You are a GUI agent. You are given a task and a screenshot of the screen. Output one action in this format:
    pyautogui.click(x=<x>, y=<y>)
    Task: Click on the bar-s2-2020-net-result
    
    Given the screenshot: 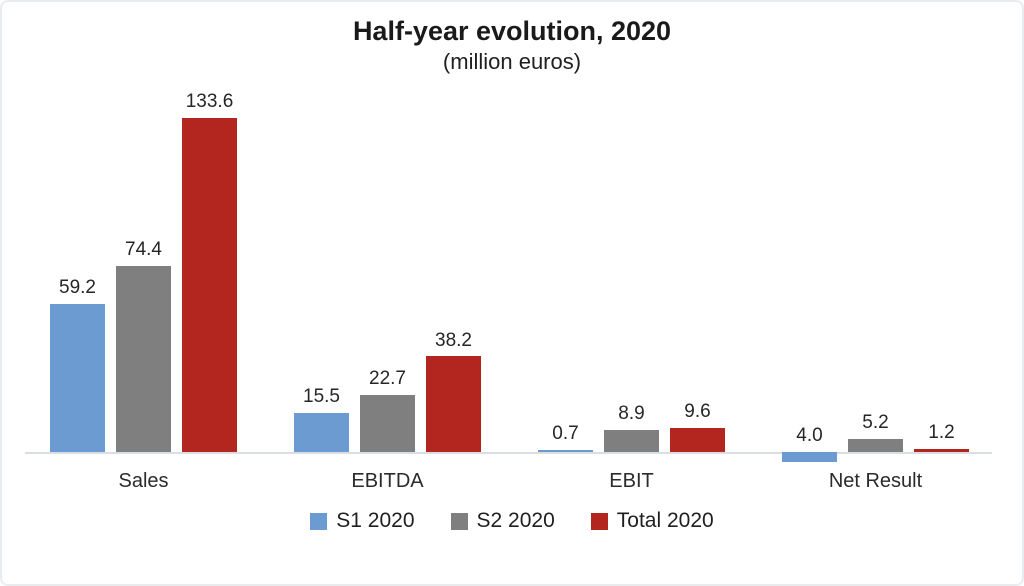 What is the action you would take?
    pyautogui.click(x=875, y=445)
    